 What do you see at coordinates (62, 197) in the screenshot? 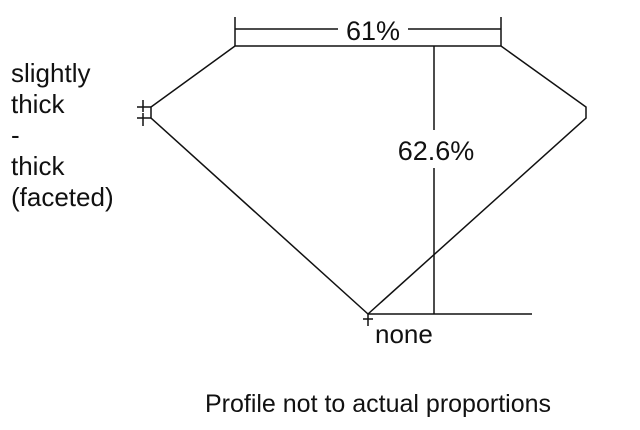
I see `girdle-label-line: (faceted)` at bounding box center [62, 197].